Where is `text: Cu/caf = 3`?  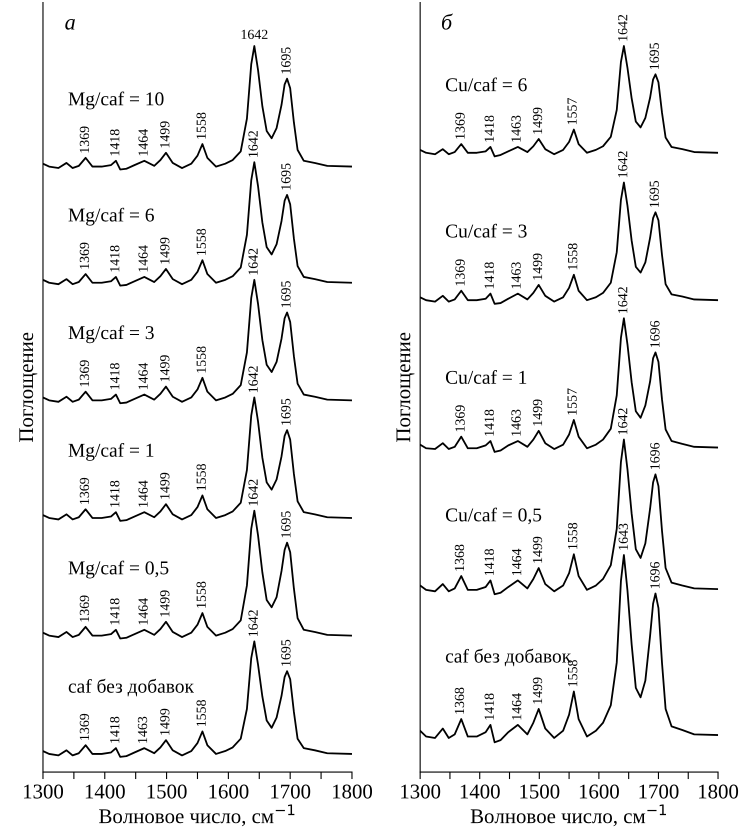
text: Cu/caf = 3 is located at coordinates (486, 231).